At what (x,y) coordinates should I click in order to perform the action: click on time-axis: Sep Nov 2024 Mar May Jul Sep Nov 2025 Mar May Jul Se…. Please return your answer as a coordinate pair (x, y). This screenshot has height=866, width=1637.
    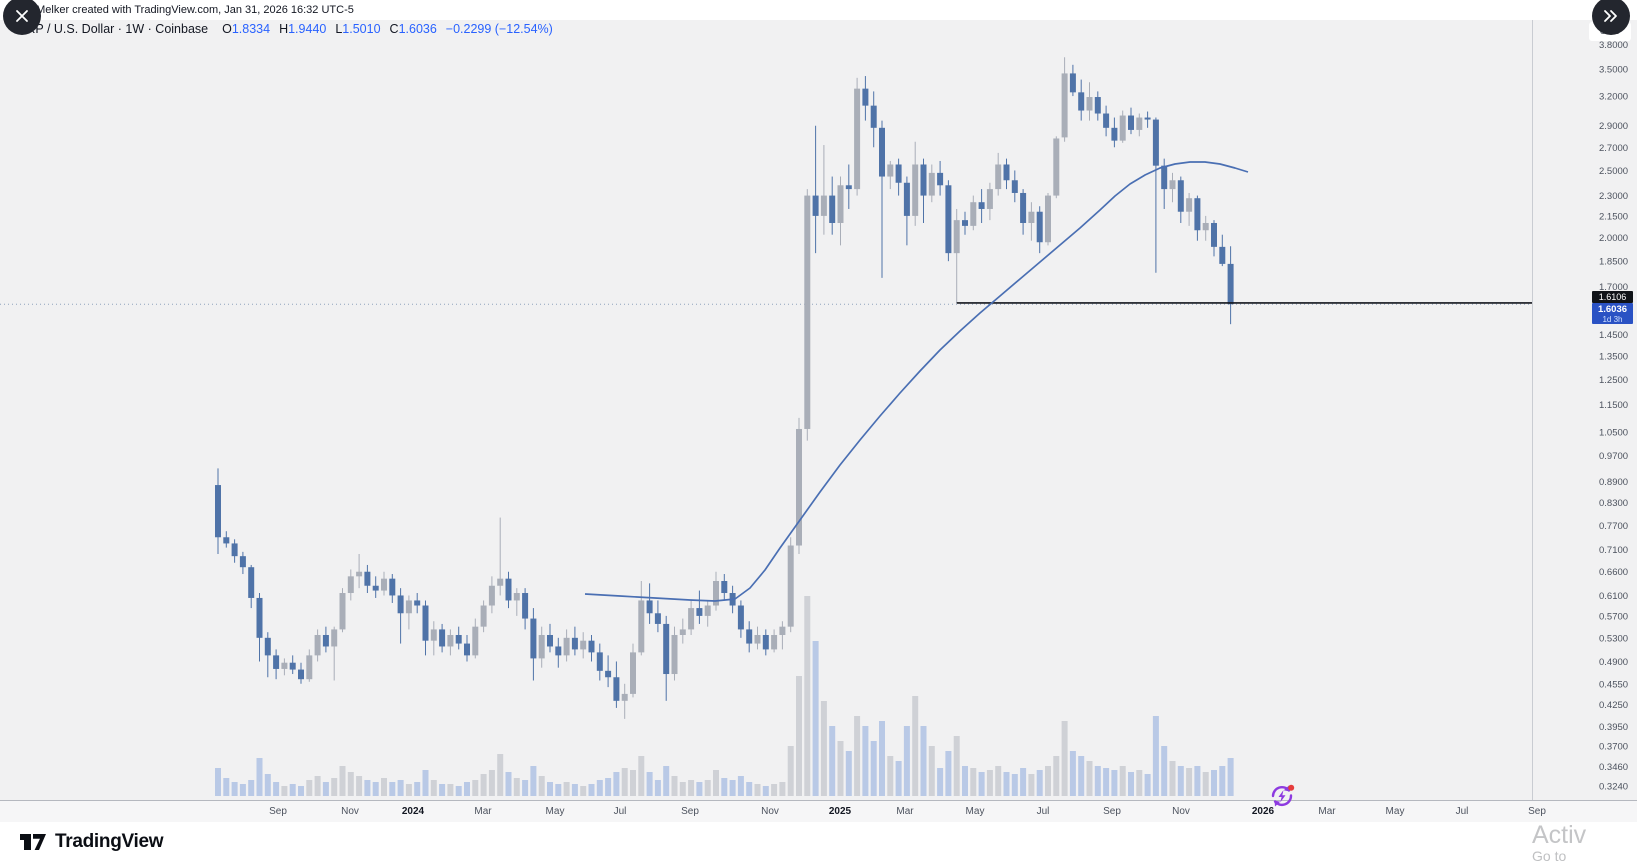
    Looking at the image, I should click on (818, 811).